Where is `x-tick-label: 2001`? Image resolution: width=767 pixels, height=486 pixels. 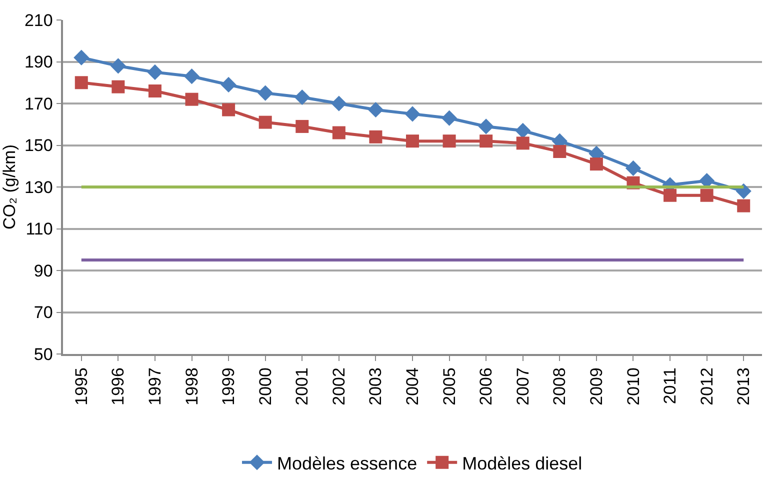
x-tick-label: 2001 is located at coordinates (302, 387).